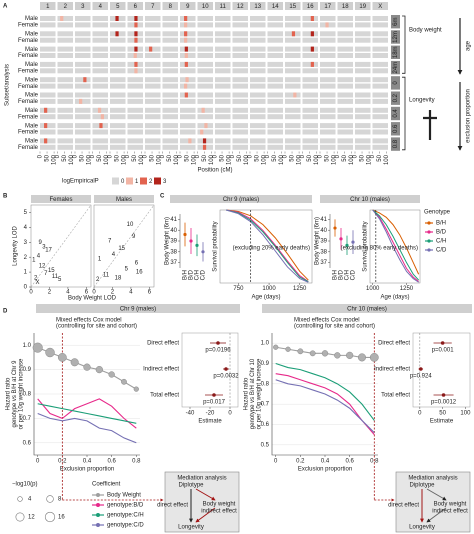  I want to click on x-tick-label: 6, so click(150, 293).